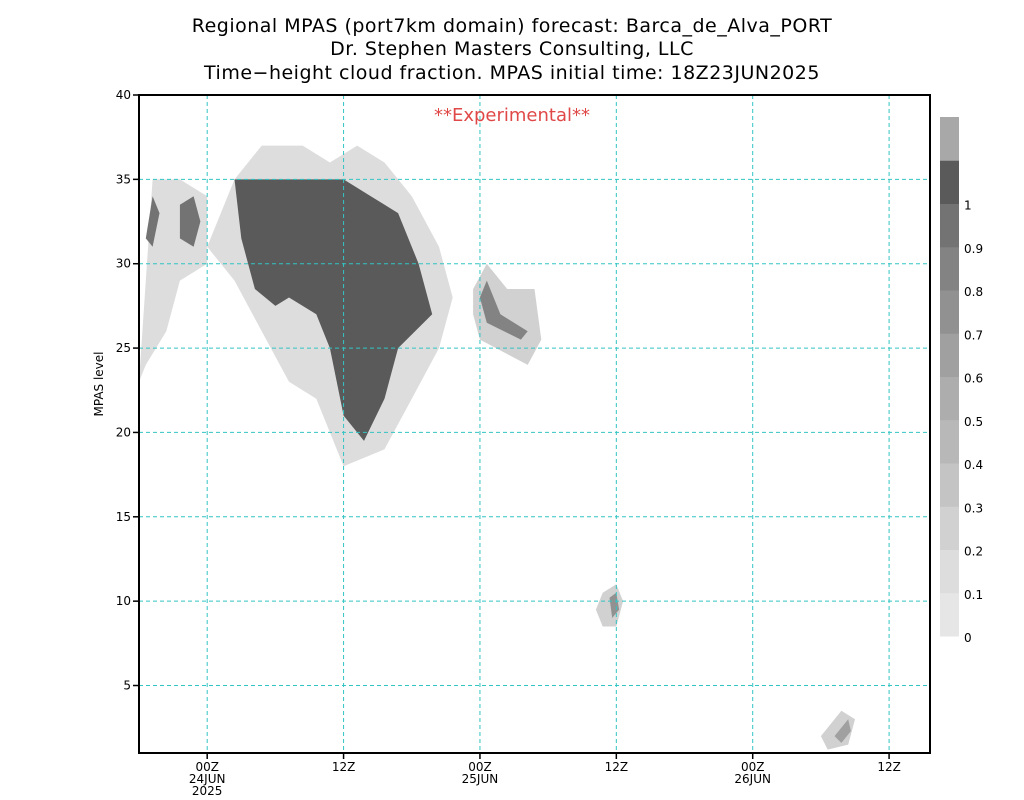 The width and height of the screenshot is (1024, 800). What do you see at coordinates (973, 508) in the screenshot?
I see `colorbar-label-3: 0.3` at bounding box center [973, 508].